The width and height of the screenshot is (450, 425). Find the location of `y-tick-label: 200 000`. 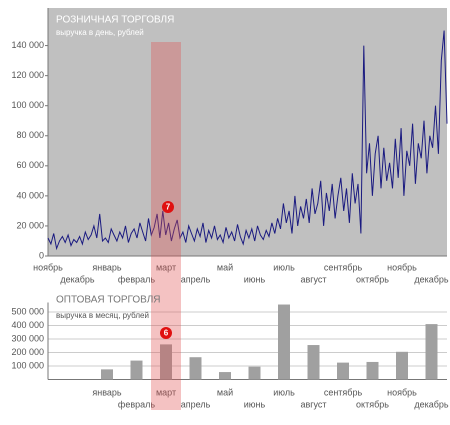

y-tick-label: 200 000 is located at coordinates (27, 352).